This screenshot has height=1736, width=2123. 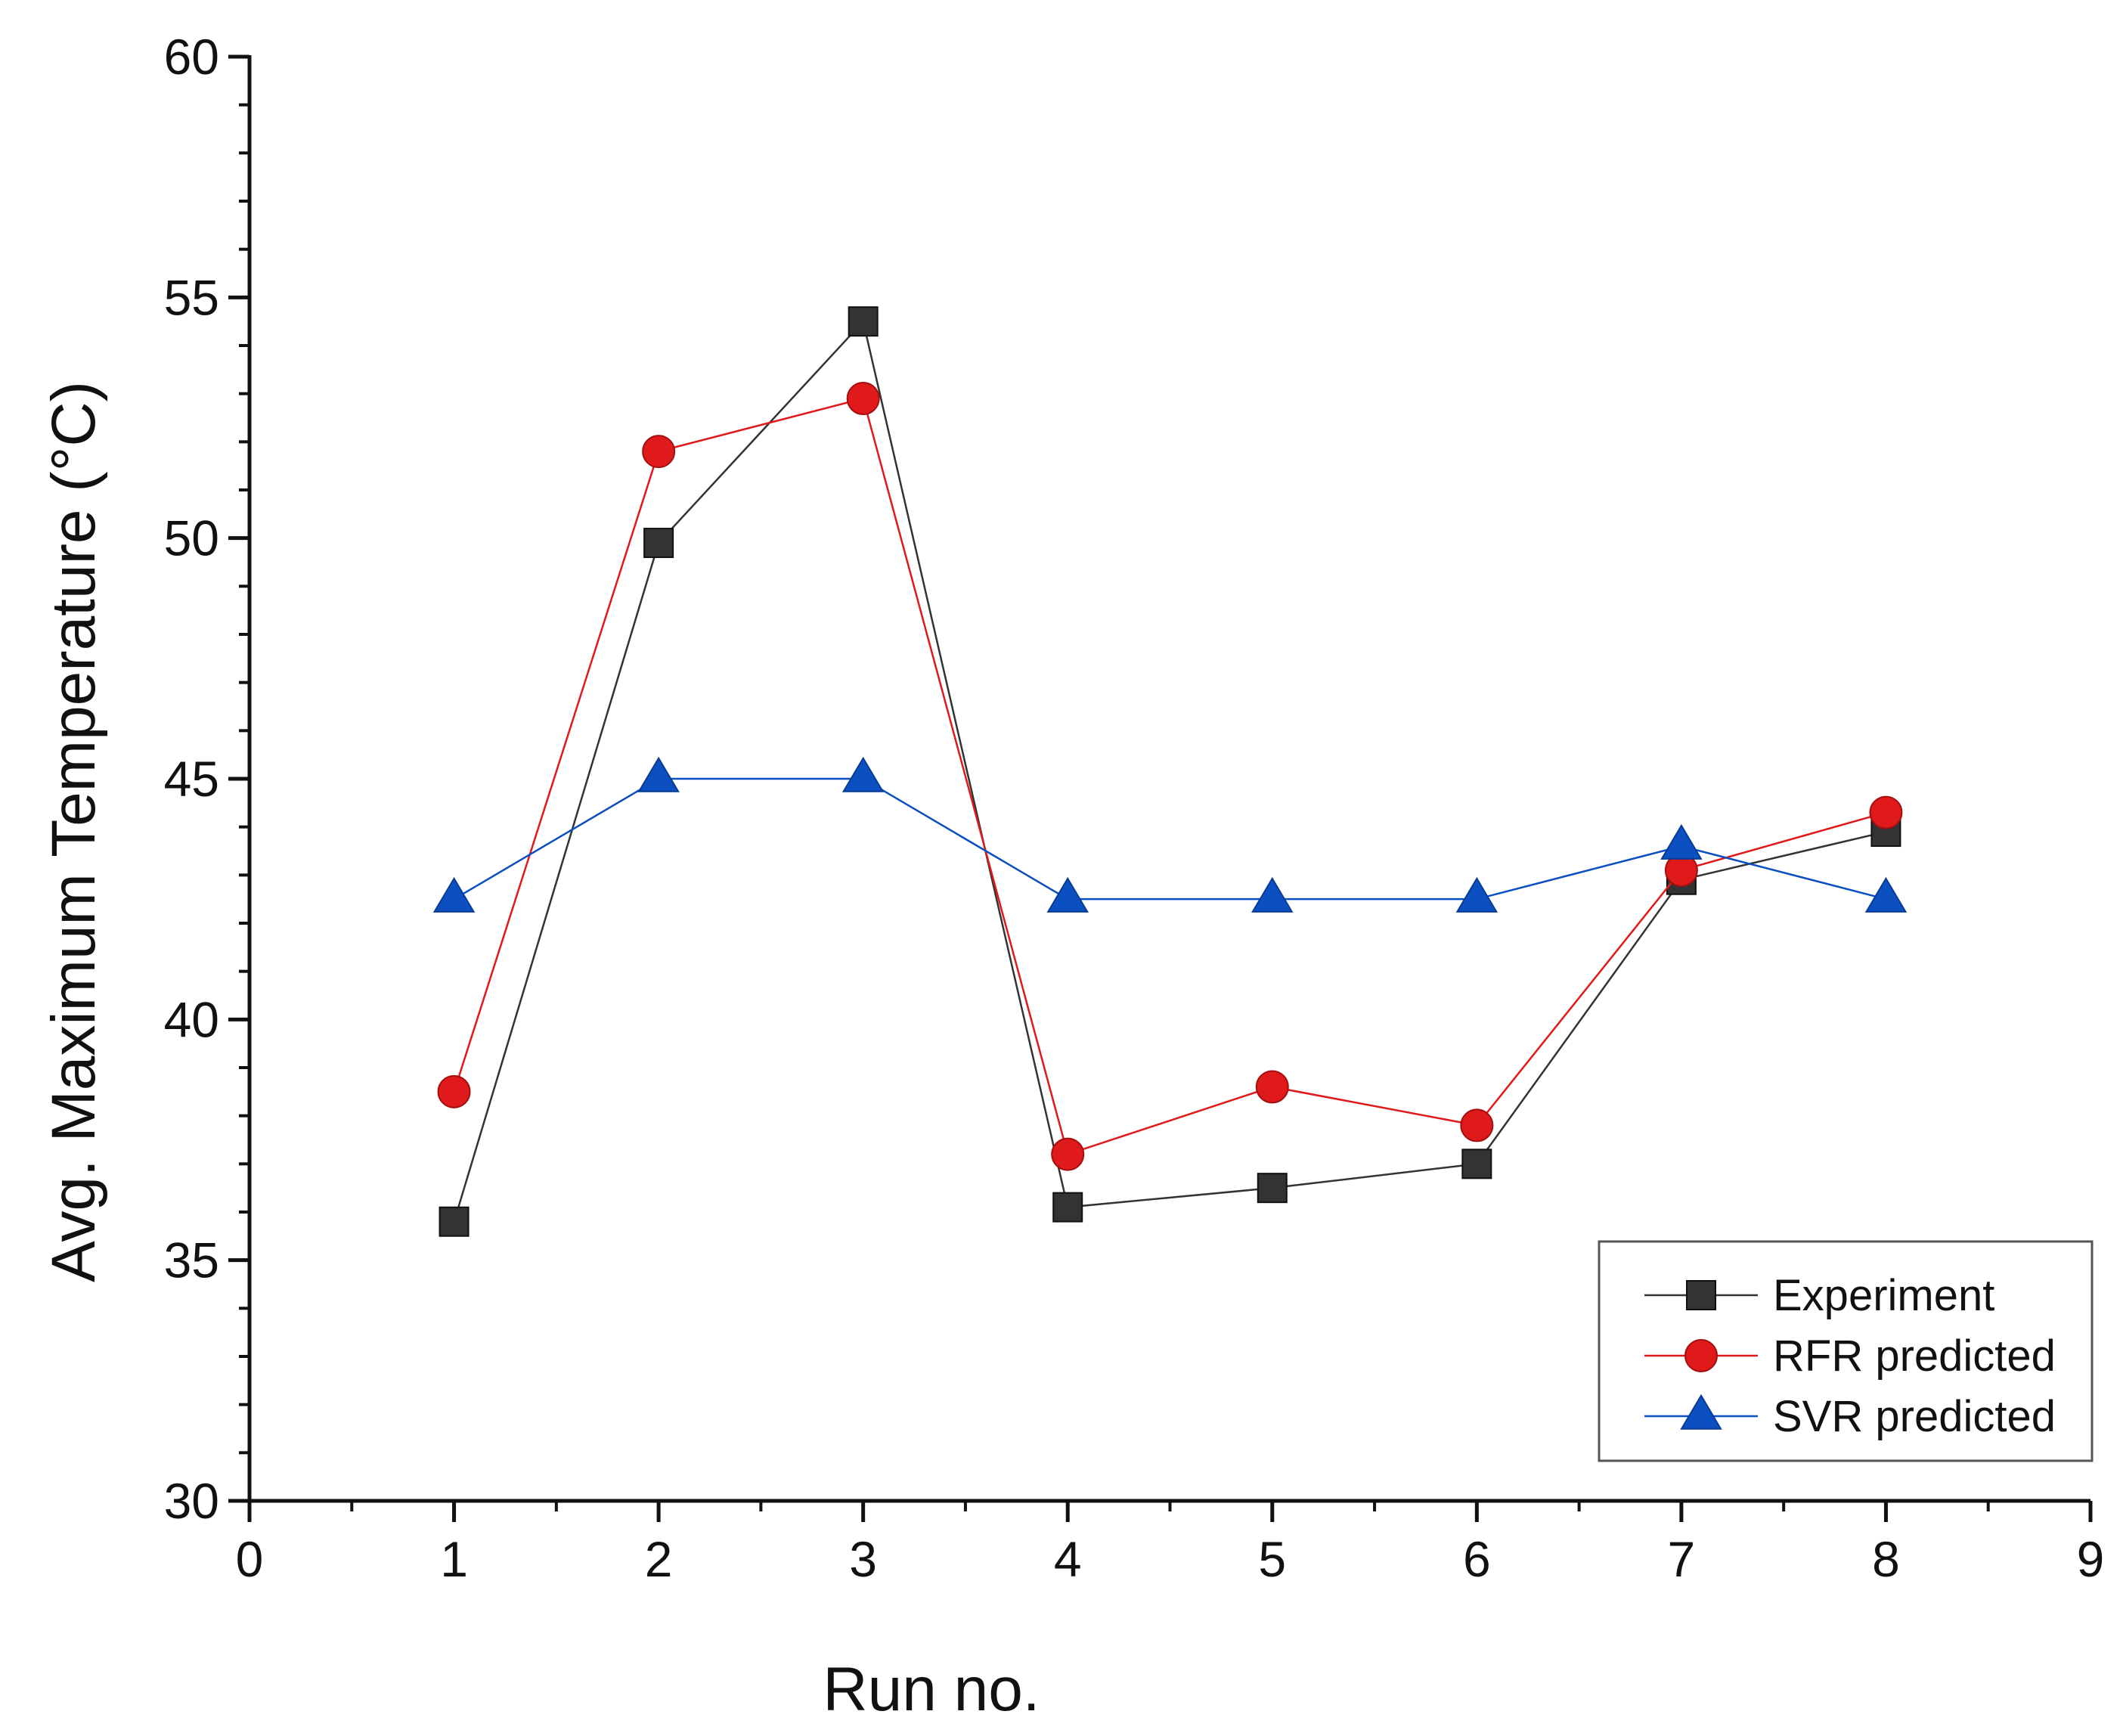 I want to click on y-tick-label: 60, so click(x=192, y=57).